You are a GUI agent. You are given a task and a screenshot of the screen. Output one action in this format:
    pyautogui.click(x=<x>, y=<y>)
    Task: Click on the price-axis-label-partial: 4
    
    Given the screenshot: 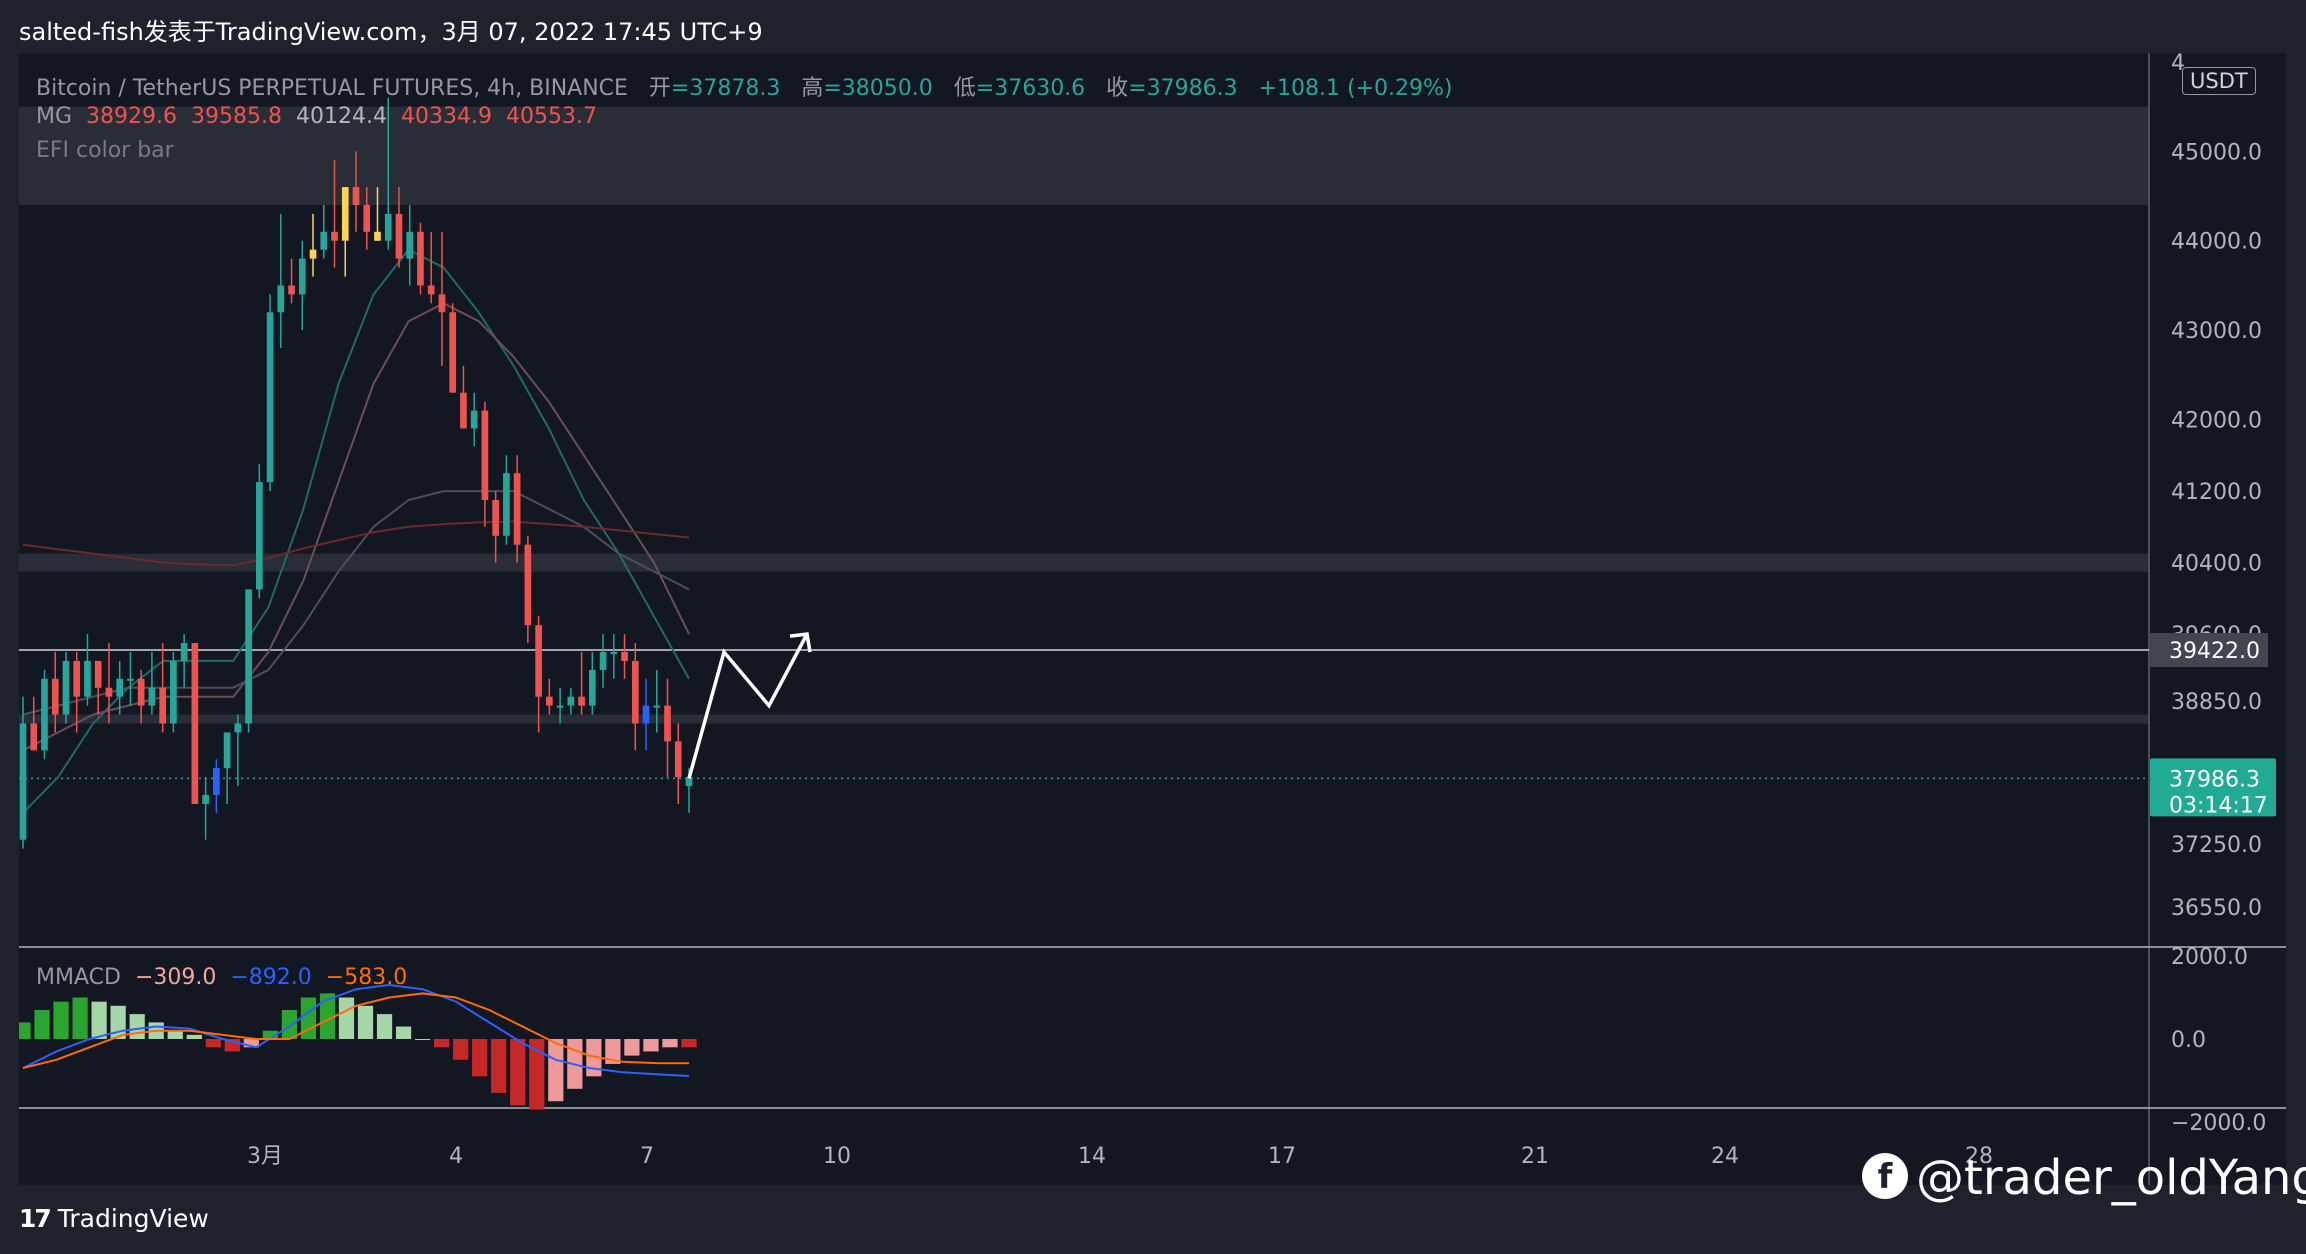 What is the action you would take?
    pyautogui.click(x=2178, y=64)
    